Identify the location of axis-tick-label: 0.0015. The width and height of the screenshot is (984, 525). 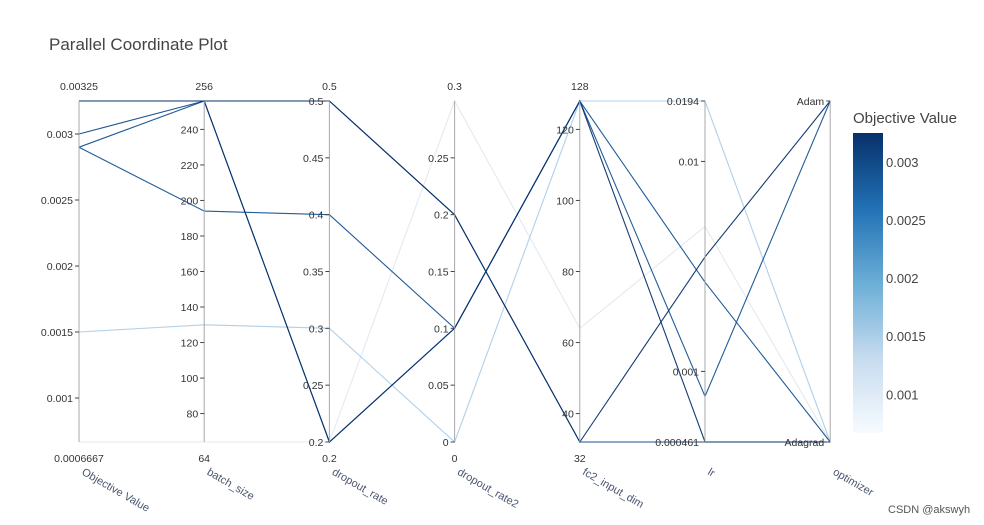
(57, 333).